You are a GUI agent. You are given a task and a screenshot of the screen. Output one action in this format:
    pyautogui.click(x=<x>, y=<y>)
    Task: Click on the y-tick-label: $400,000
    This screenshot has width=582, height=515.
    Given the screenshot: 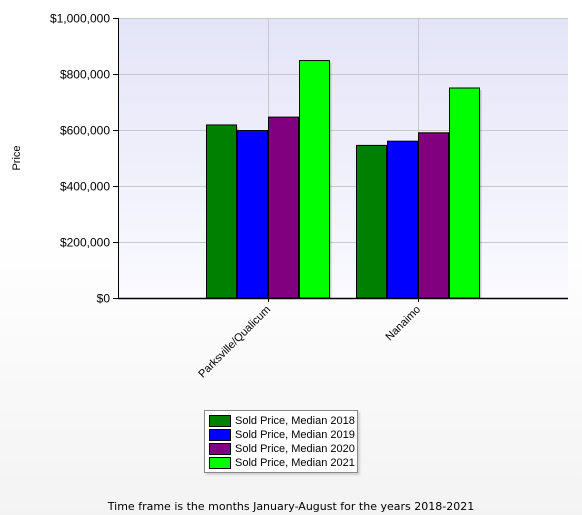 What is the action you would take?
    pyautogui.click(x=85, y=187)
    